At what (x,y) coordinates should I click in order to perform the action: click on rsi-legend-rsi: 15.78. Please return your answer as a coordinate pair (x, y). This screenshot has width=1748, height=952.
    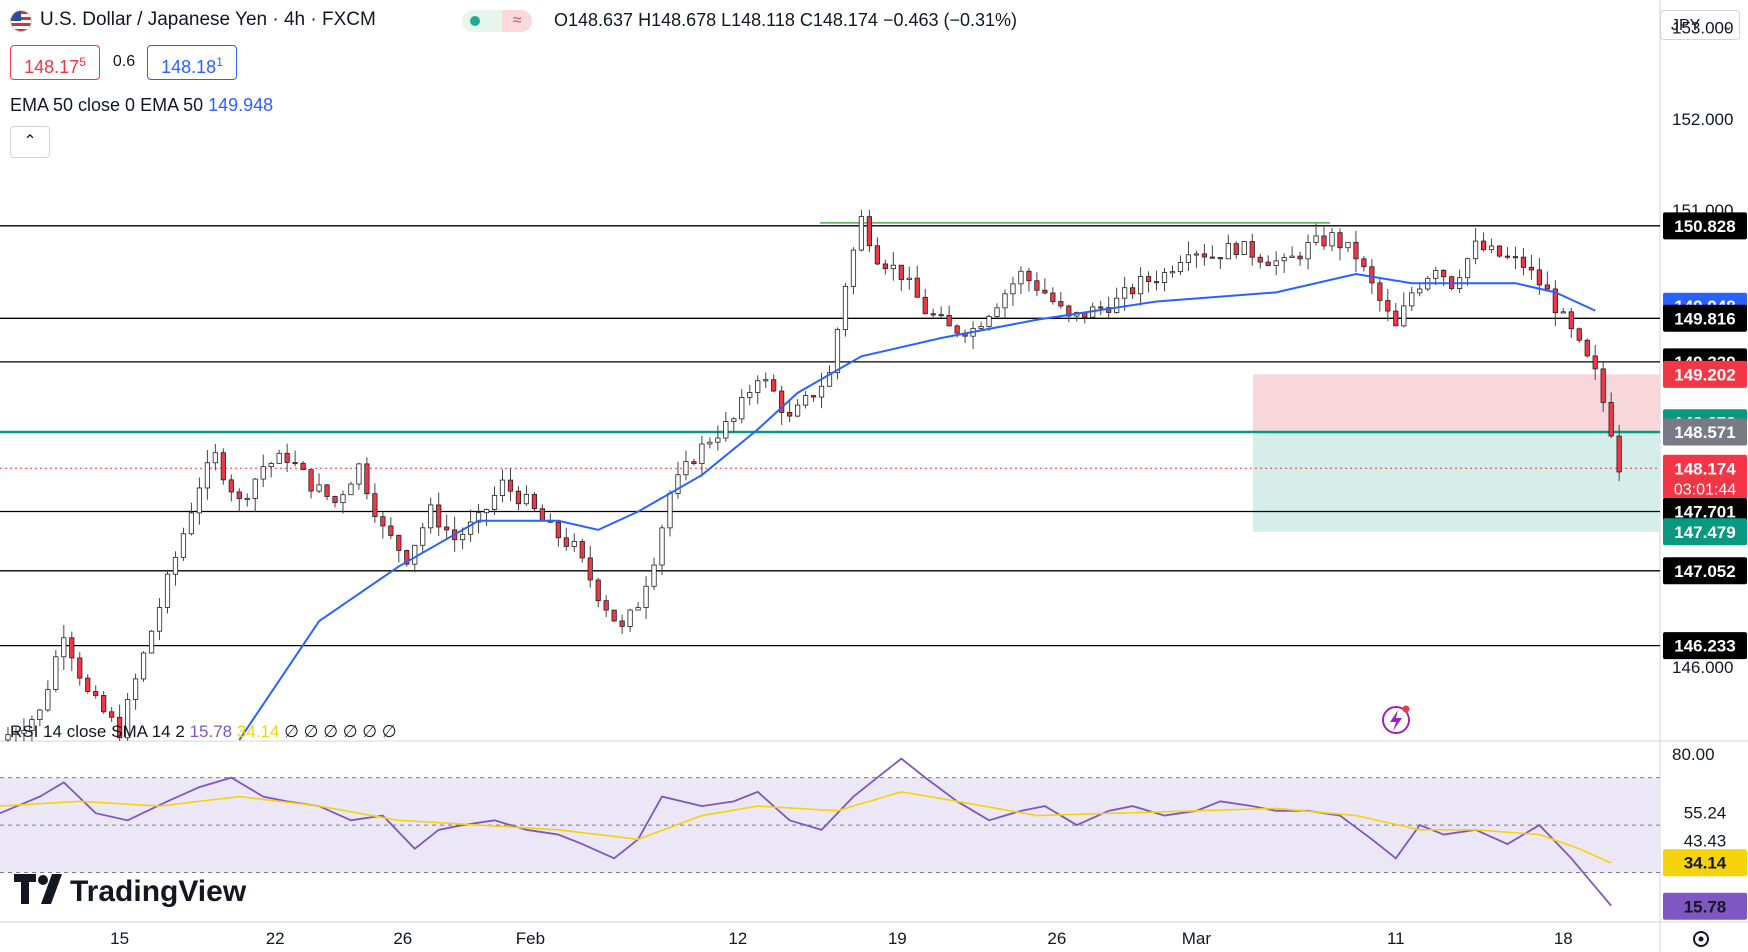
    Looking at the image, I should click on (211, 731).